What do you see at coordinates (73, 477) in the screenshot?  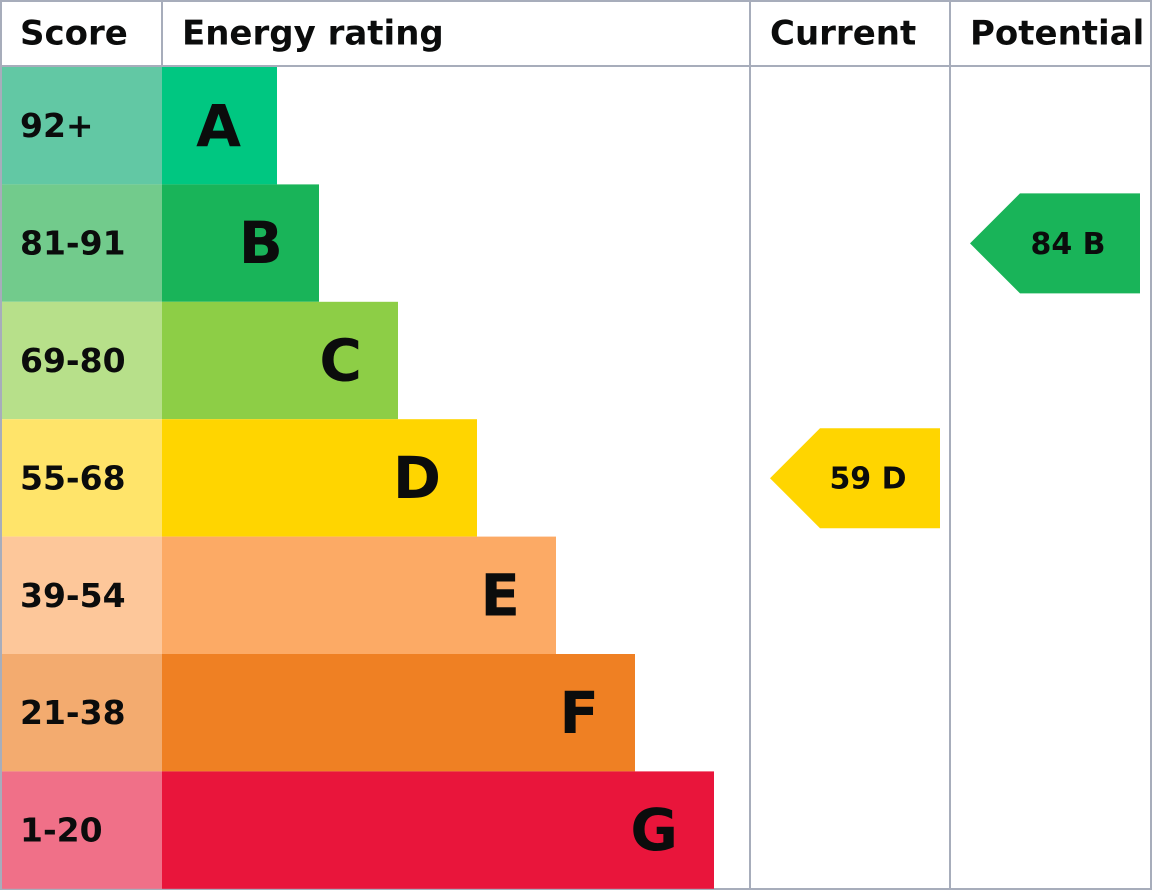 I see `score-label: 55-68` at bounding box center [73, 477].